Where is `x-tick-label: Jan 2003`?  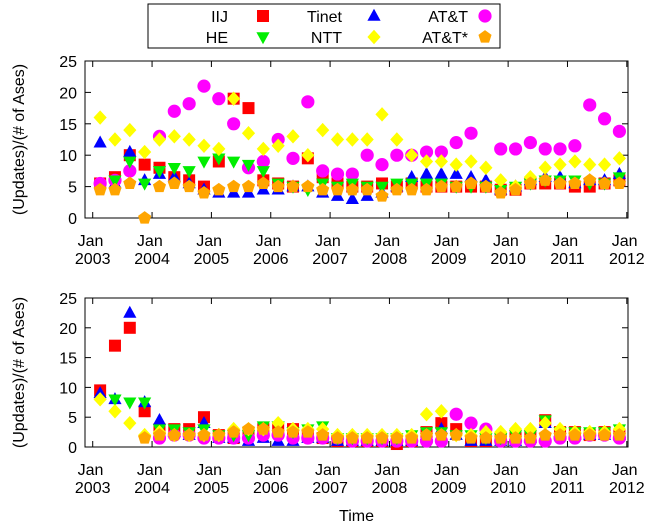 x-tick-label: Jan 2003 is located at coordinates (93, 479).